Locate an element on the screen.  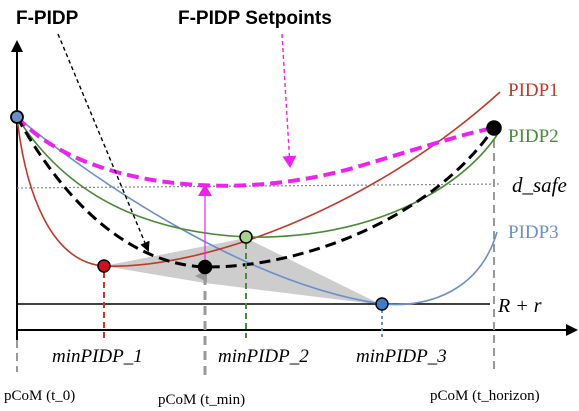
min2-label: minPIDP_2 is located at coordinates (263, 356).